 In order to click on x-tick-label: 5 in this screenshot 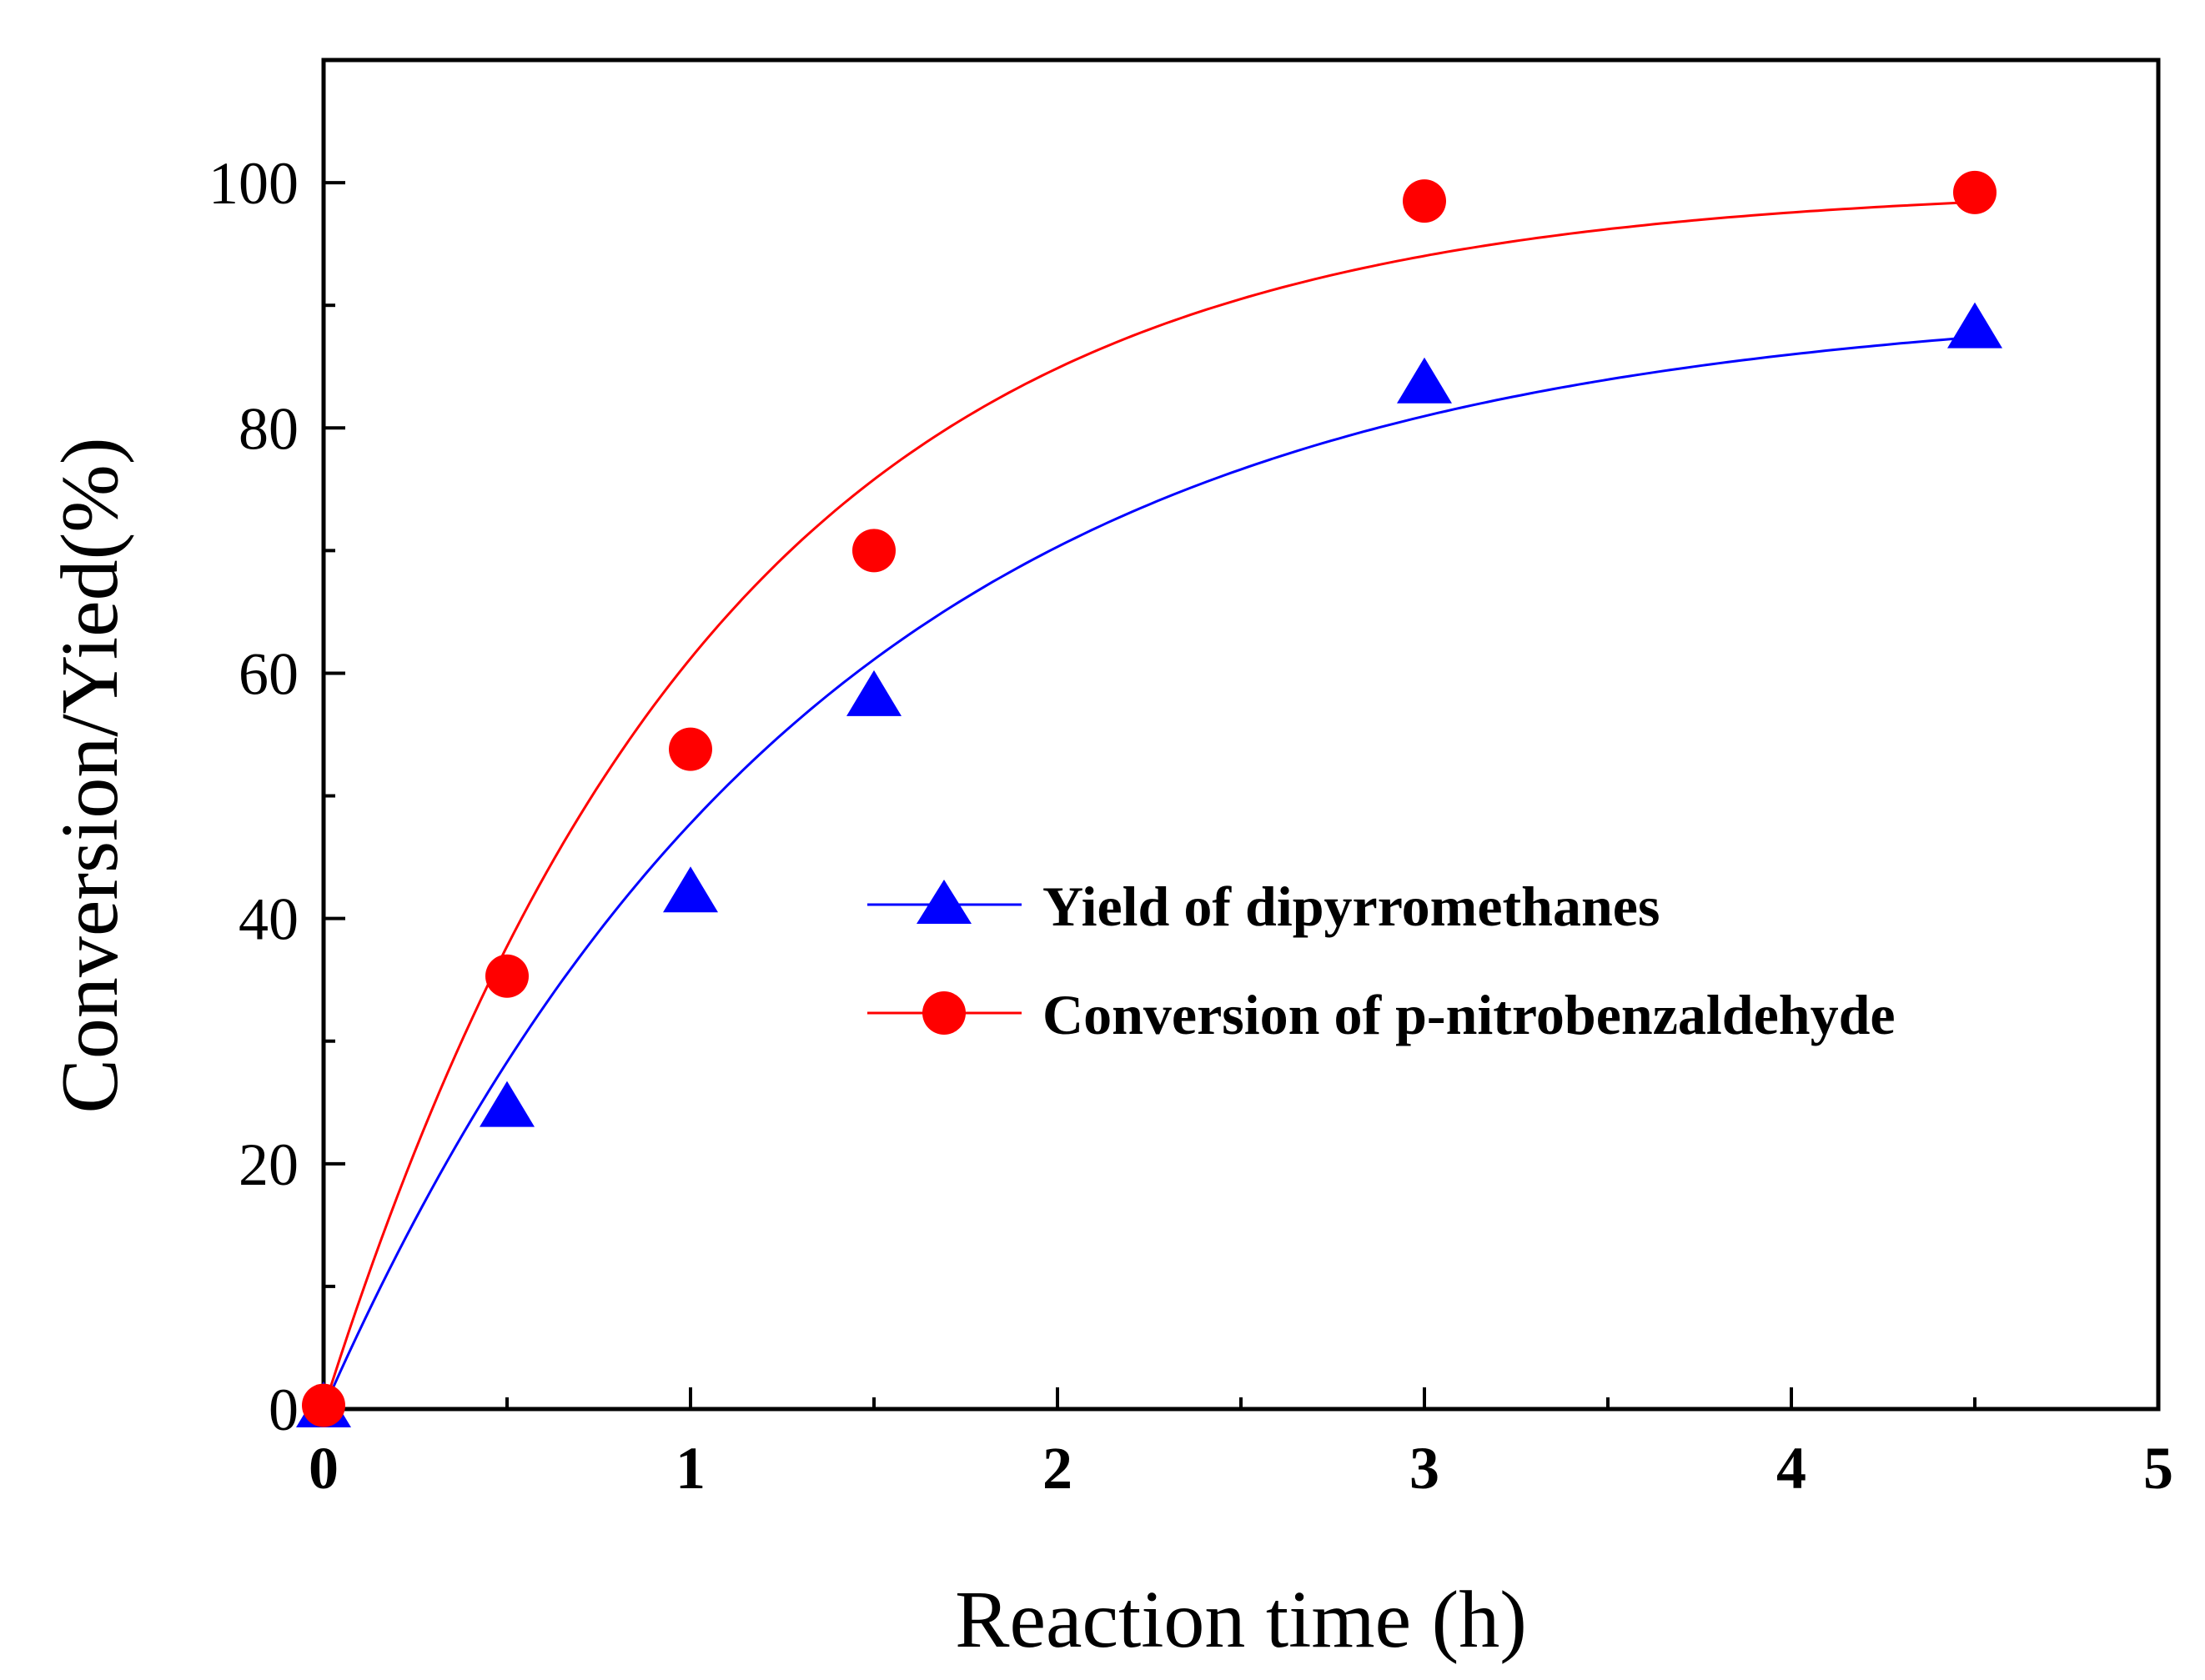, I will do `click(2158, 1468)`.